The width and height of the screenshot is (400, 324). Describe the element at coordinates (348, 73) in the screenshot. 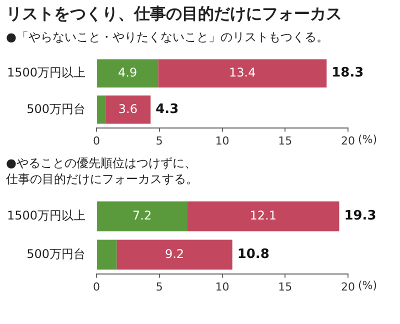

I see `total-label: 18.3` at that location.